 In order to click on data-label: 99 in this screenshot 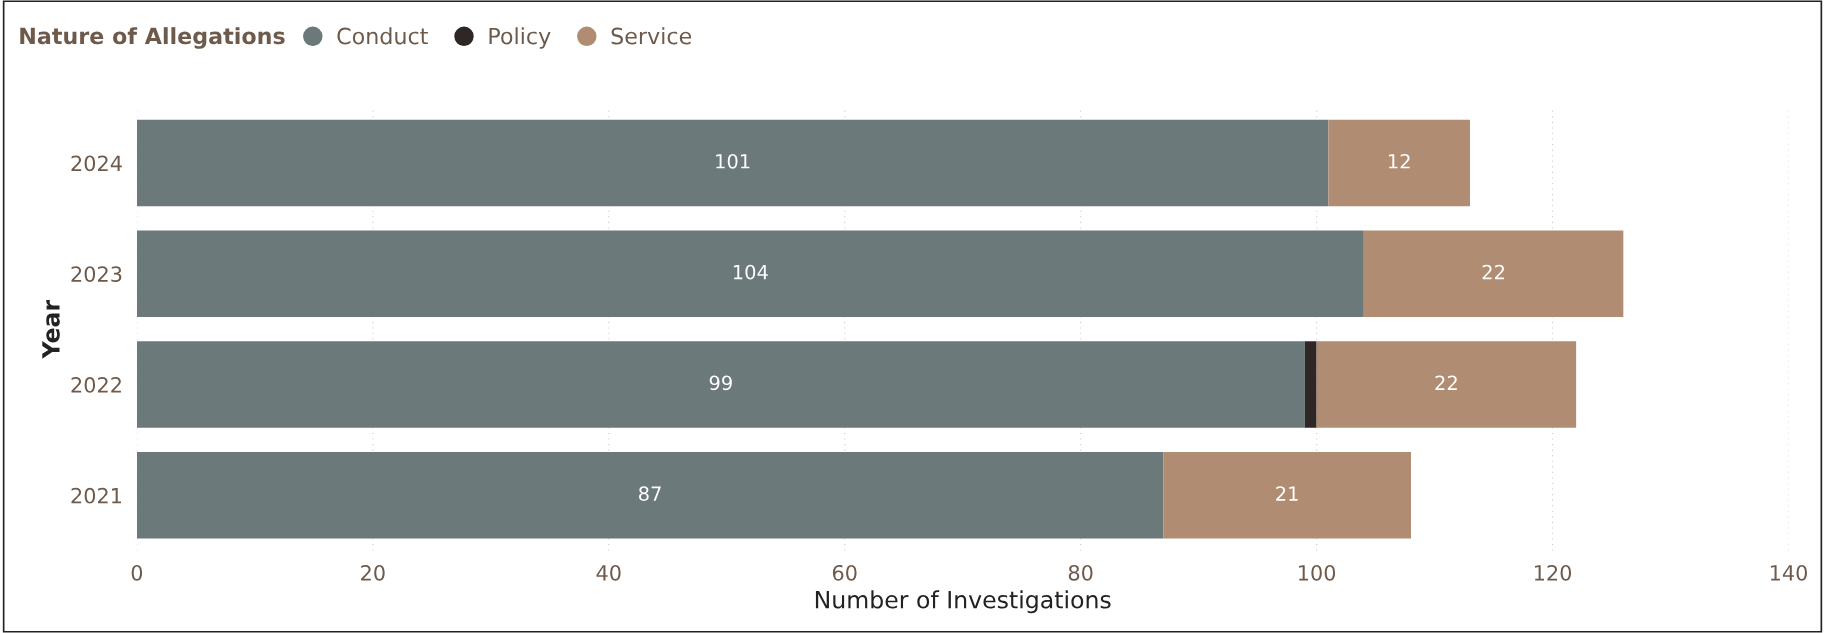, I will do `click(720, 383)`.